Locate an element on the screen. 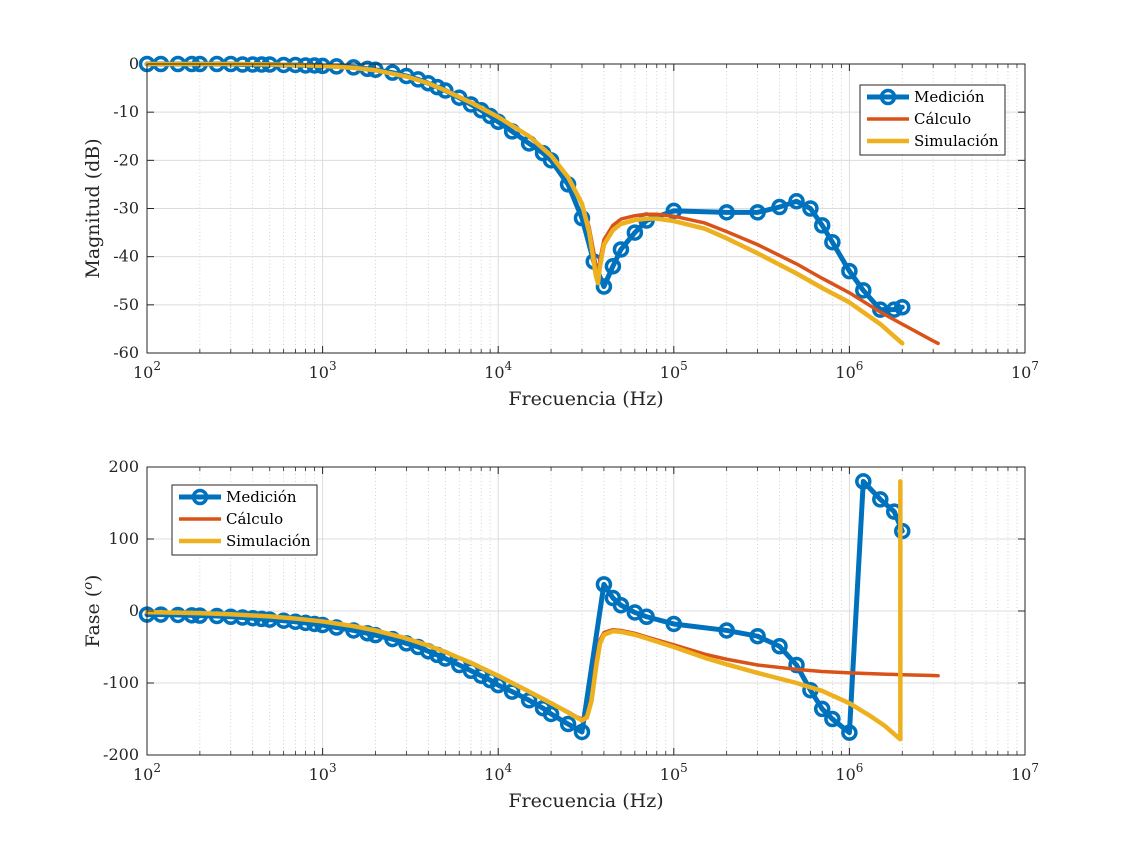 Image resolution: width=1134 pixels, height=850 pixels. y-axis-label: Fase (o) is located at coordinates (92, 611).